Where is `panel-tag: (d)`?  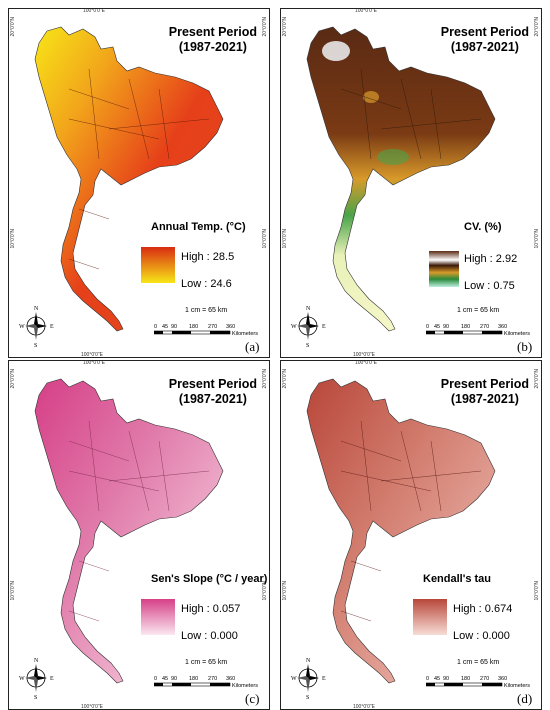
panel-tag: (d) is located at coordinates (525, 698).